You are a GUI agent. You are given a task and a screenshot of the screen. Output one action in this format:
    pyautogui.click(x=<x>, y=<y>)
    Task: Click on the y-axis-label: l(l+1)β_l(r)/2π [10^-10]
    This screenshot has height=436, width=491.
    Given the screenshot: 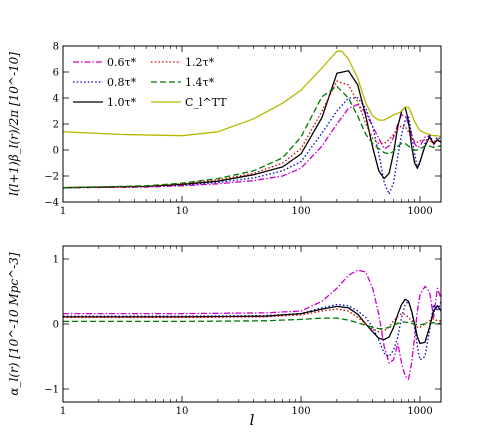 What is the action you would take?
    pyautogui.click(x=14, y=124)
    